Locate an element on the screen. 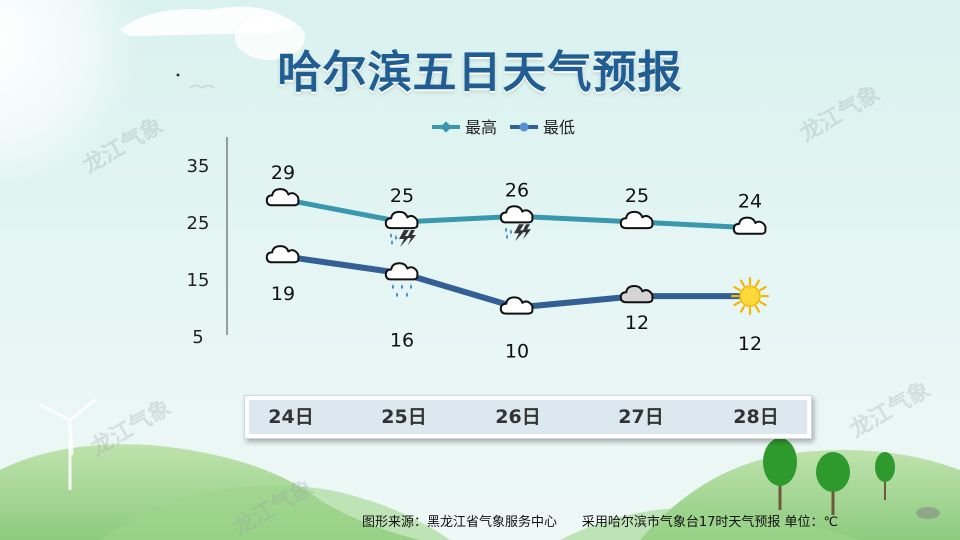 This screenshot has width=960, height=540. footer-note: 采用哈尔滨市气象台17时天气预报 单位：℃ is located at coordinates (710, 522).